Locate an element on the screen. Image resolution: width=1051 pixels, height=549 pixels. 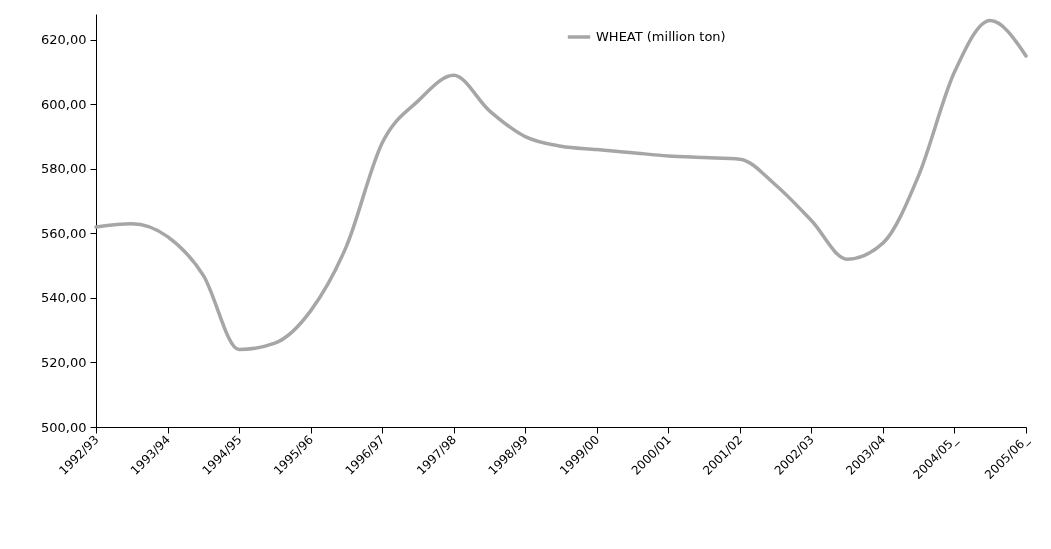
y-tick-label: 540,00 is located at coordinates (64, 298).